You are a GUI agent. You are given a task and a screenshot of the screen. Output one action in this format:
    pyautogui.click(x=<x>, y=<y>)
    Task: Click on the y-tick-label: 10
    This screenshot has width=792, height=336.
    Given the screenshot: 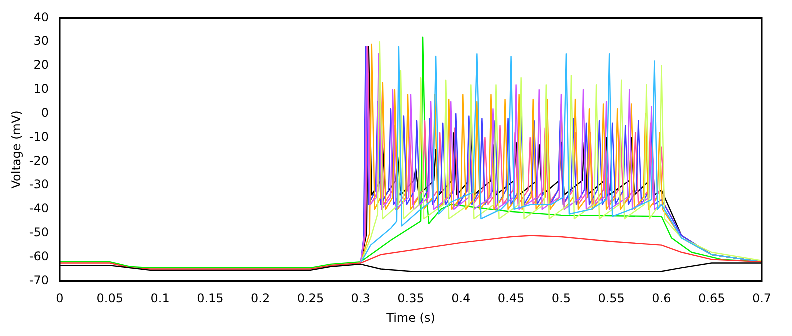 What is the action you would take?
    pyautogui.click(x=41, y=89)
    